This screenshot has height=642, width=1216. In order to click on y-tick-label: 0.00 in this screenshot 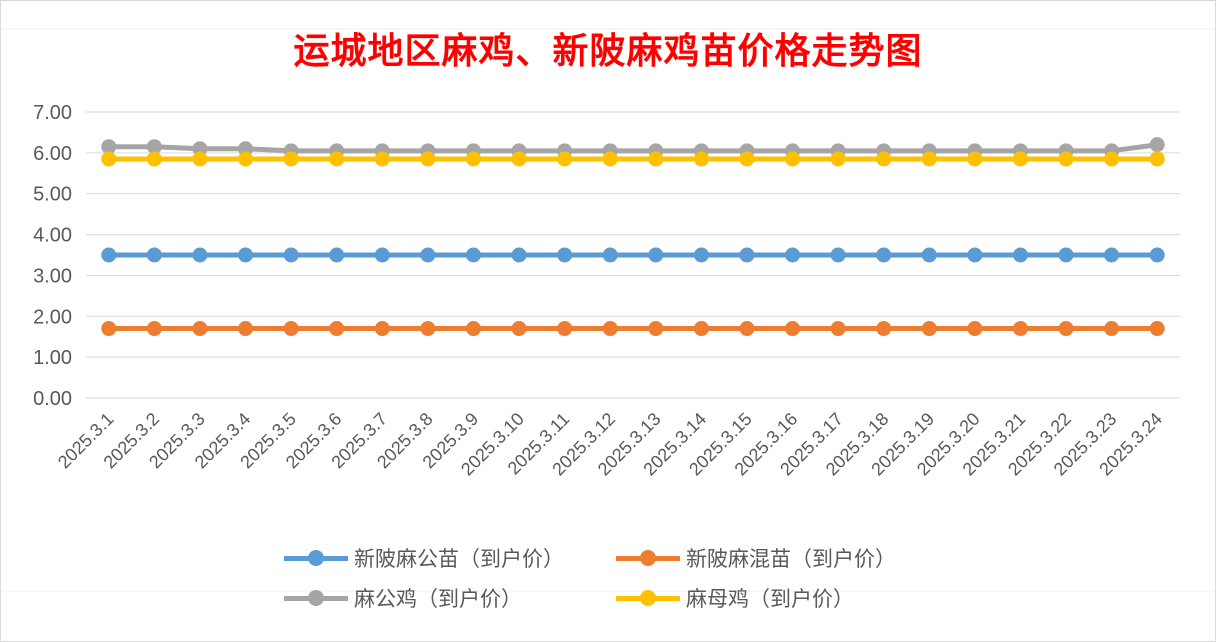, I will do `click(52, 399)`.